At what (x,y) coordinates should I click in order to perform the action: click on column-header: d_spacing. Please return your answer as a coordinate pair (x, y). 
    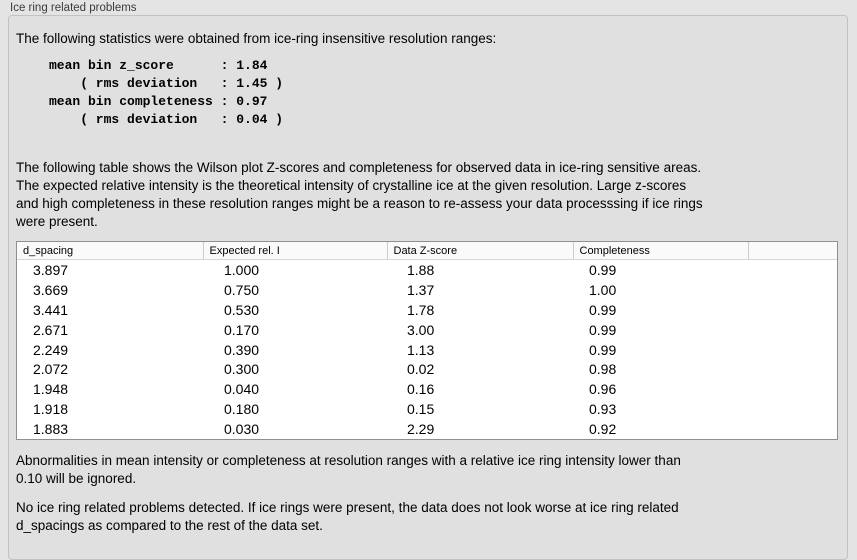
    Looking at the image, I should click on (110, 251).